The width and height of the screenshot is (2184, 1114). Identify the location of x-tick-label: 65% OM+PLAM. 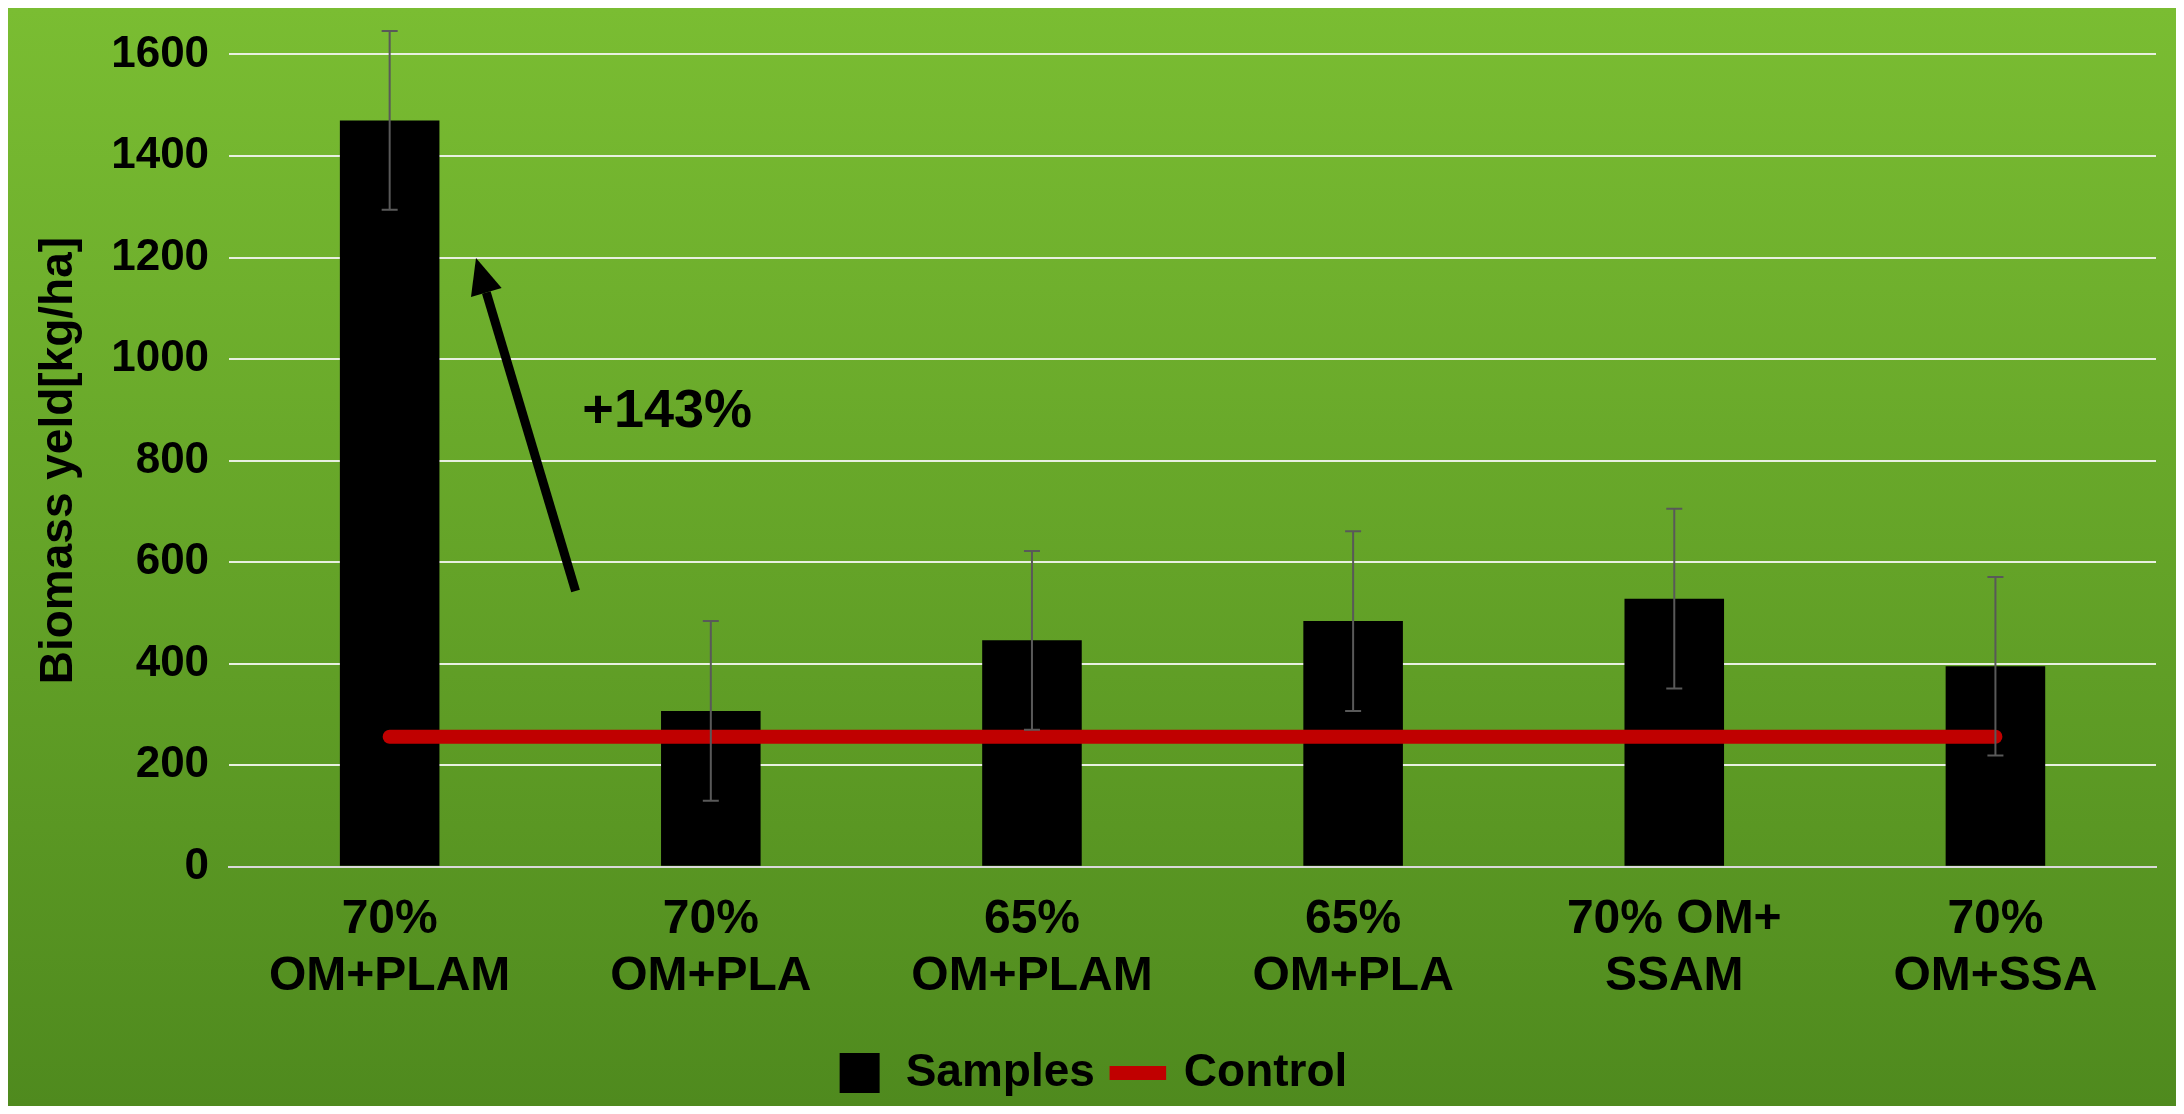
(1032, 945).